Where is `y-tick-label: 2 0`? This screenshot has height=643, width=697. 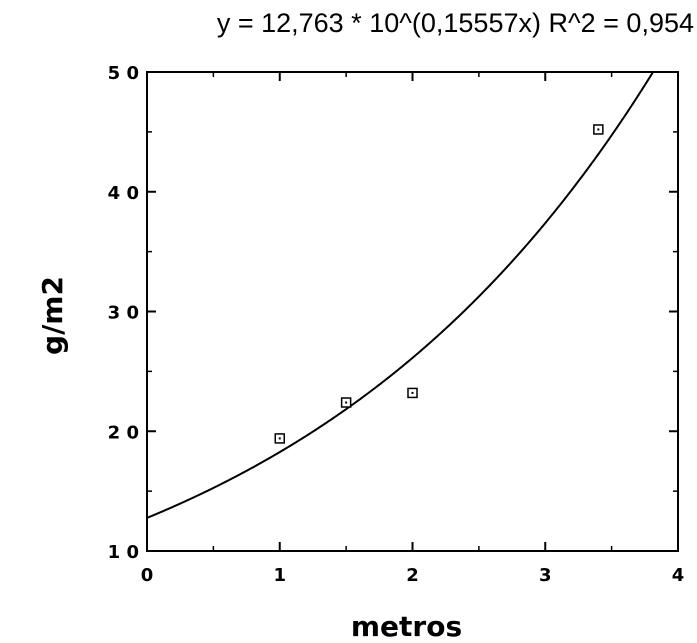
y-tick-label: 2 0 is located at coordinates (123, 432).